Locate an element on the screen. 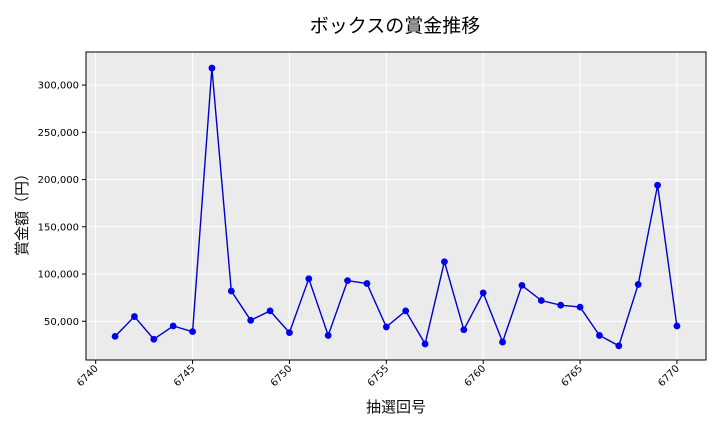 Image resolution: width=720 pixels, height=432 pixels. x-tick-label: 6760 is located at coordinates (476, 376).